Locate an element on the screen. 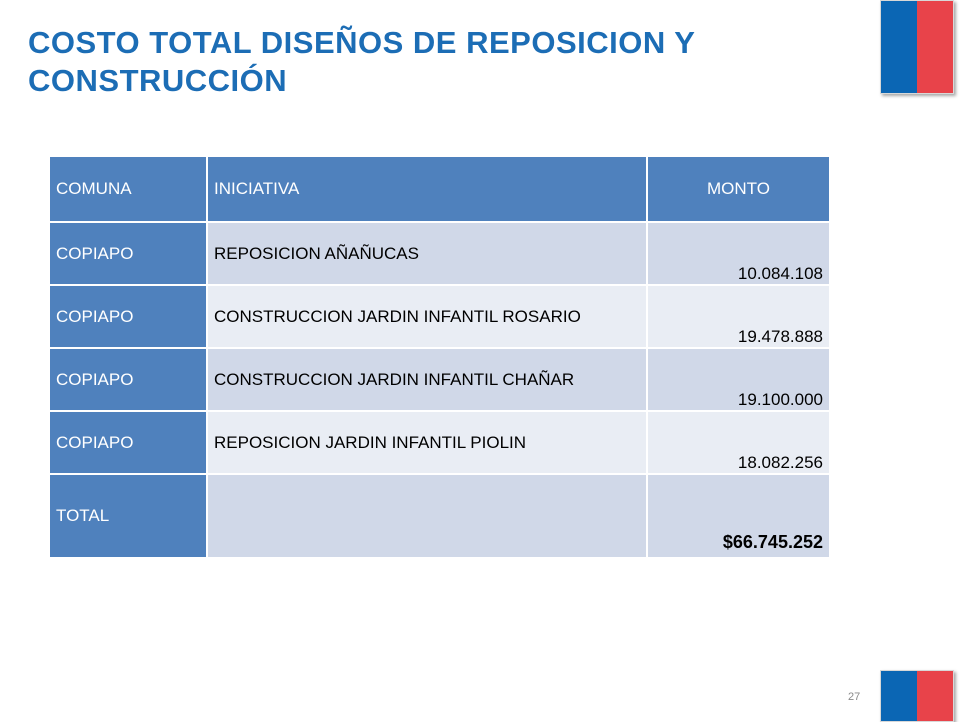  chile-flag-logo-bottom is located at coordinates (917, 696).